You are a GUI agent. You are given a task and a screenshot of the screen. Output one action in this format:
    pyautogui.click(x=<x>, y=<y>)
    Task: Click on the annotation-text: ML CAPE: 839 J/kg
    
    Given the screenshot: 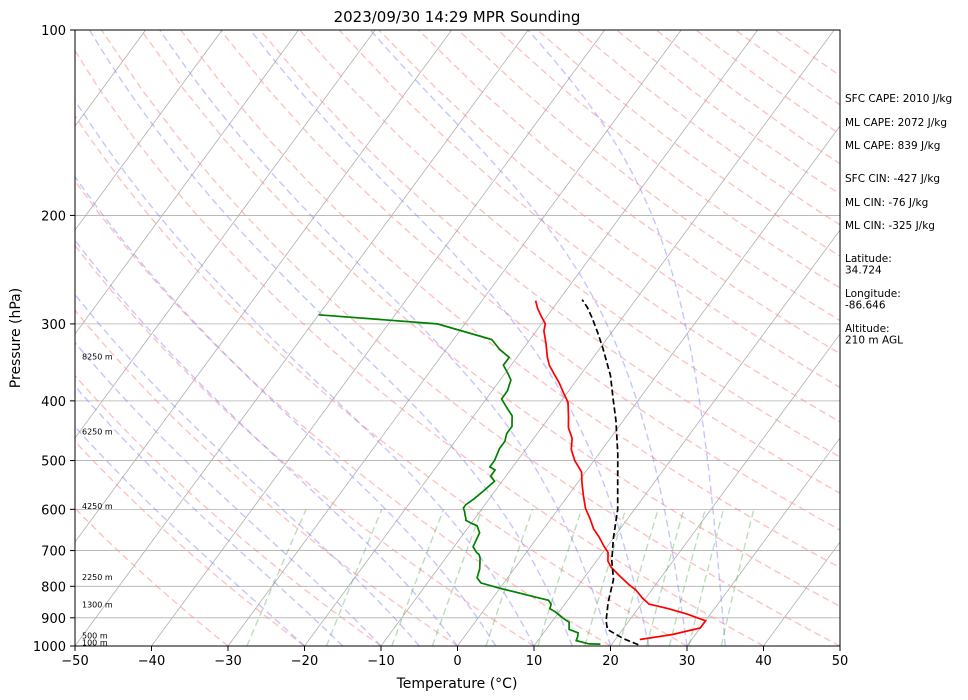 What is the action you would take?
    pyautogui.click(x=892, y=146)
    